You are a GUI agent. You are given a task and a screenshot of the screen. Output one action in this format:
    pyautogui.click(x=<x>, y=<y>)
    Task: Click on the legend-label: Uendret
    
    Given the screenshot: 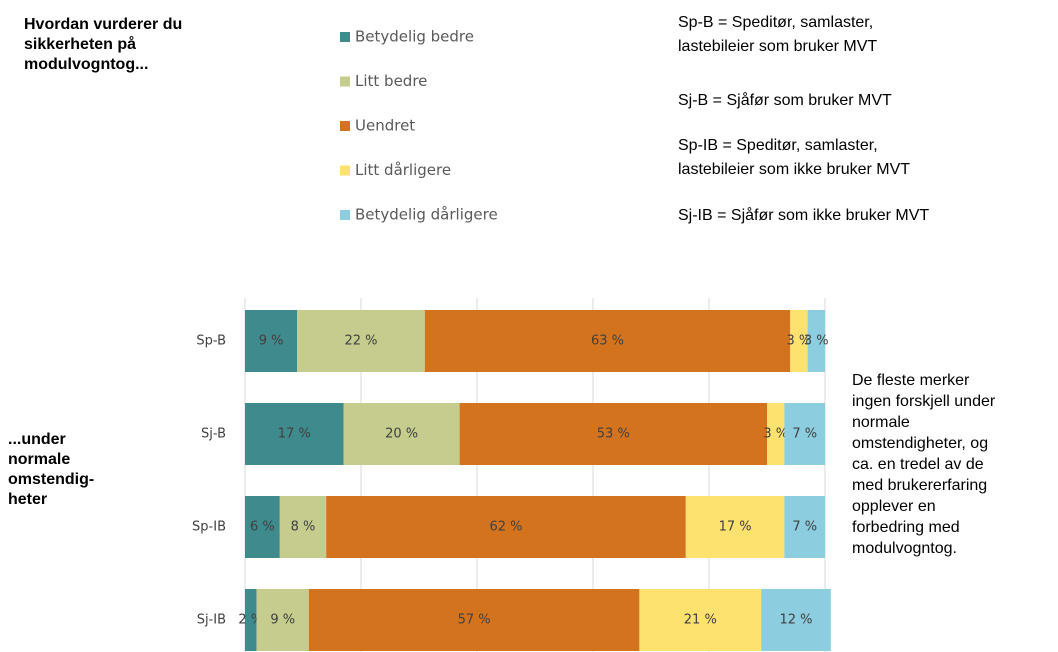 What is the action you would take?
    pyautogui.click(x=385, y=126)
    